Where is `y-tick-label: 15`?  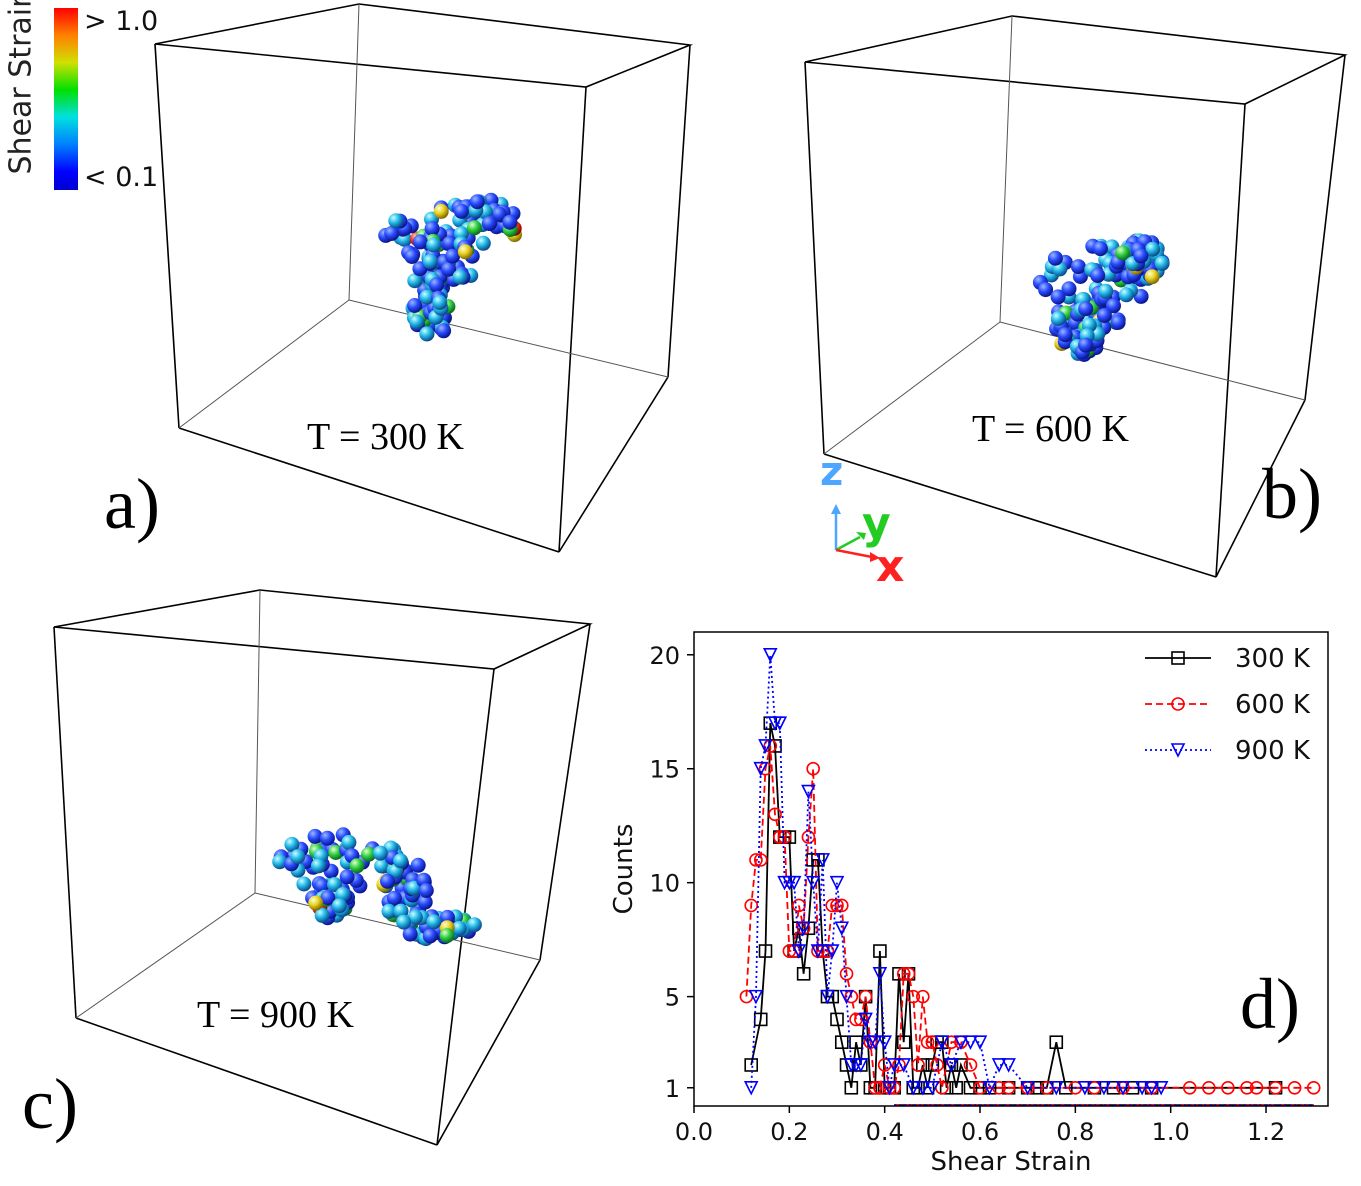 y-tick-label: 15 is located at coordinates (664, 770).